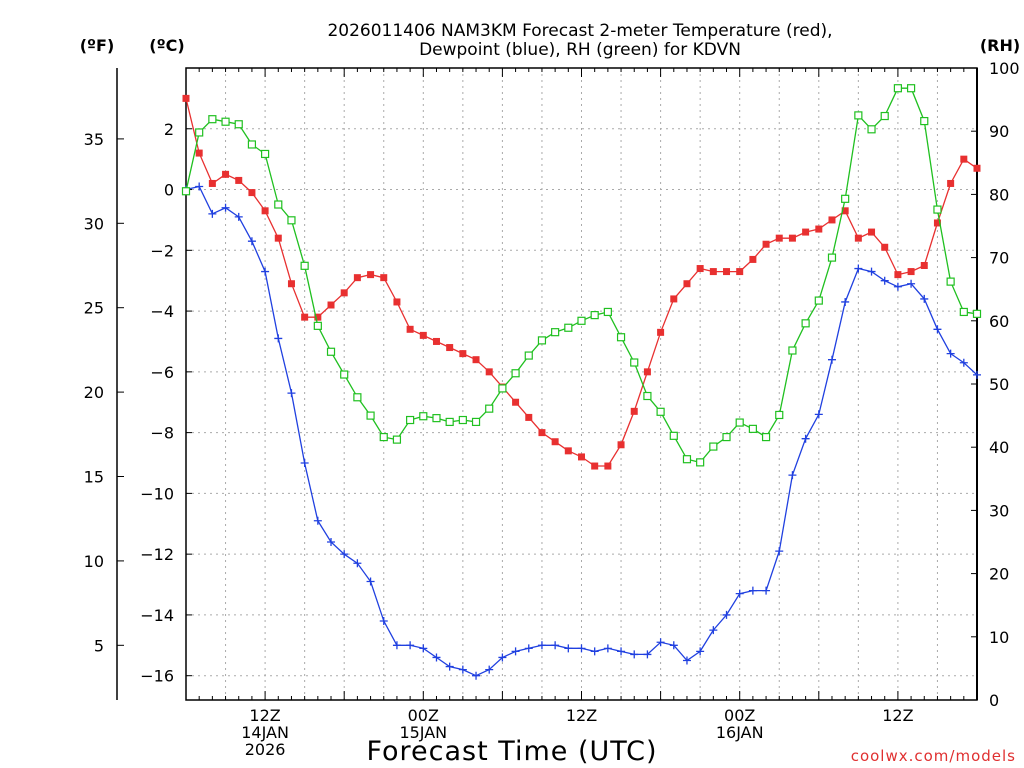 This screenshot has height=768, width=1024. What do you see at coordinates (740, 732) in the screenshot?
I see `x-tick-label: 16JAN` at bounding box center [740, 732].